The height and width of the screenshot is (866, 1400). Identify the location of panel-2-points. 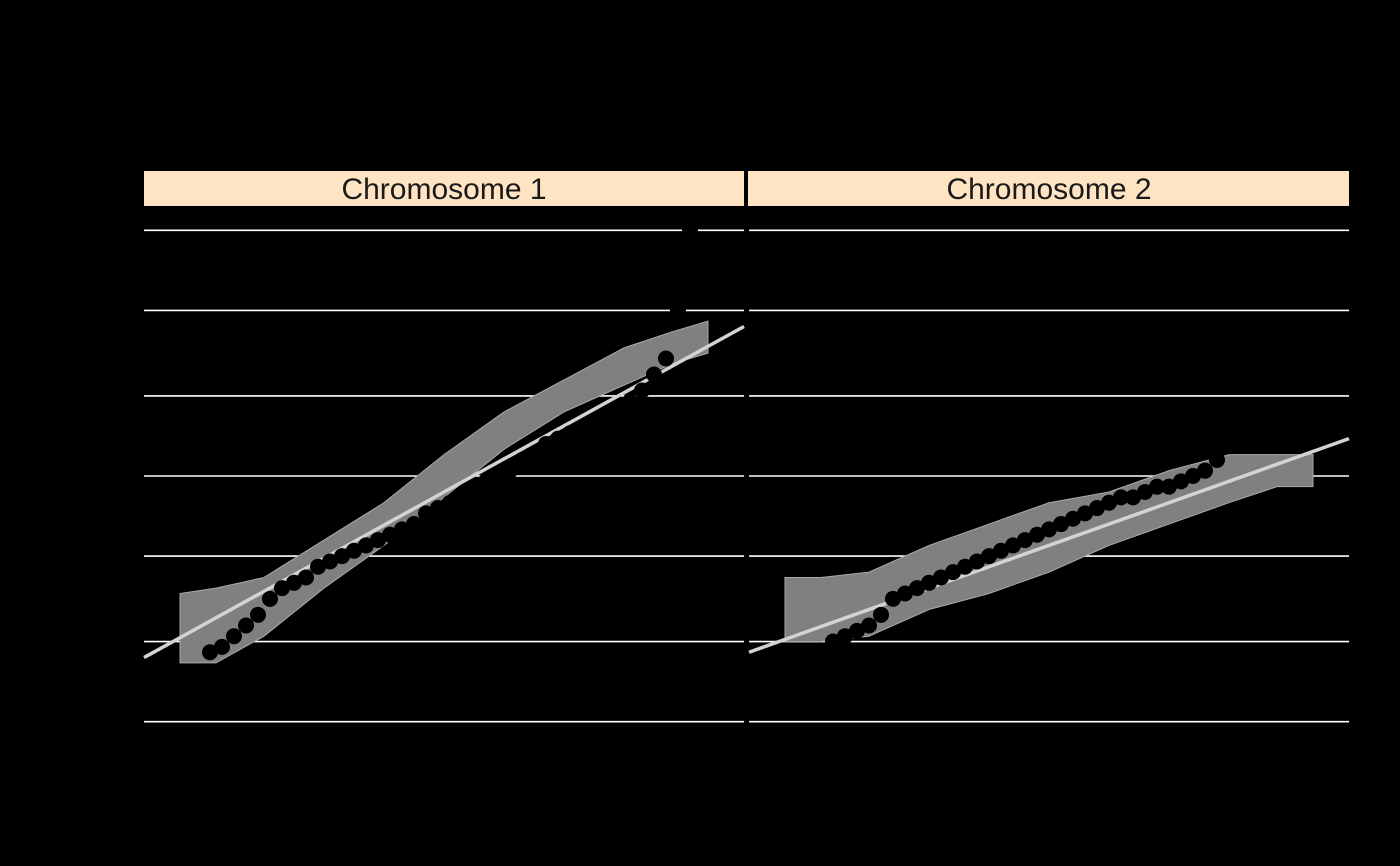
(1025, 550).